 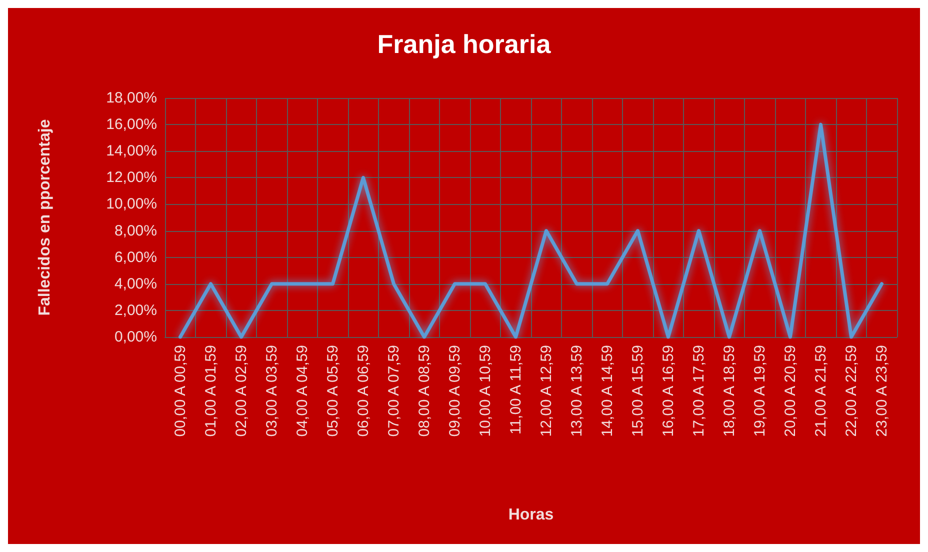 What do you see at coordinates (790, 391) in the screenshot?
I see `x-tick-label: 20,00 A 20,59` at bounding box center [790, 391].